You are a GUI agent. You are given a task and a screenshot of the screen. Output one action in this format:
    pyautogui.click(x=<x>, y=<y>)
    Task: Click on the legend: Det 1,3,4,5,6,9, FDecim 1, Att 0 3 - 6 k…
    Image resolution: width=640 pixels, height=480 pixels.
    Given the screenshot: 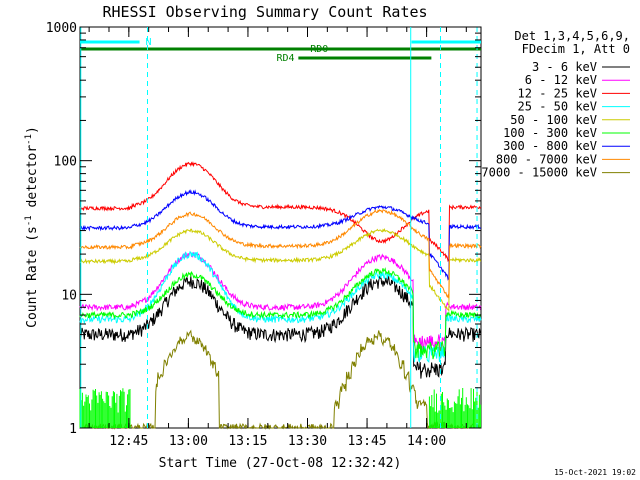 What is the action you would take?
    pyautogui.click(x=555, y=104)
    